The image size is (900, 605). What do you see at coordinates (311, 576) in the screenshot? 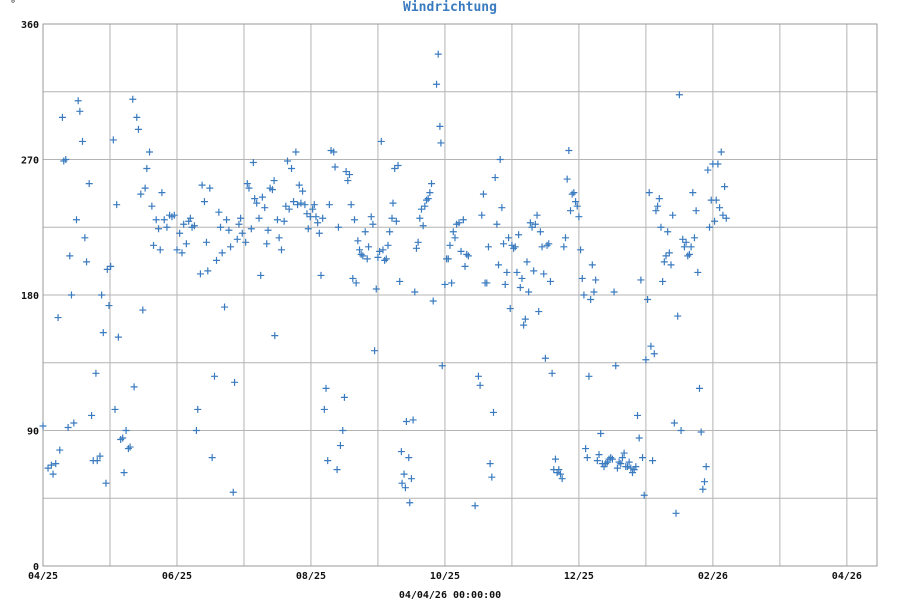
I see `x-tick-label: 08/25` at bounding box center [311, 576].